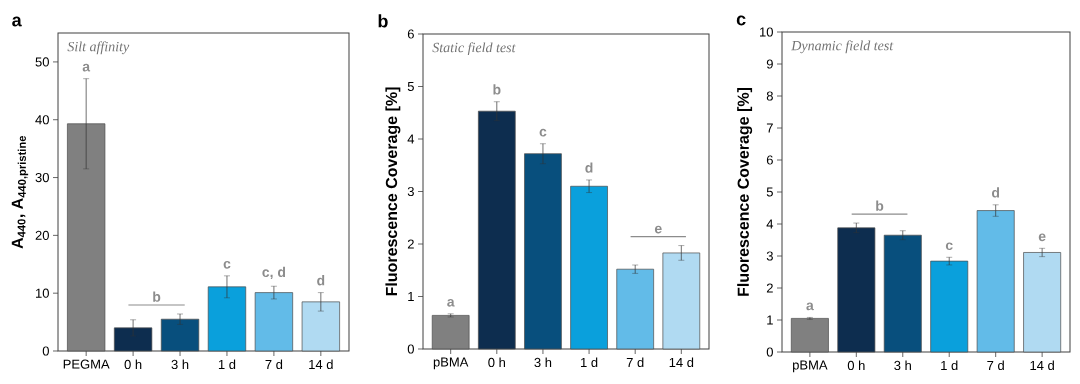 The height and width of the screenshot is (384, 1080). What do you see at coordinates (741, 20) in the screenshot?
I see `chart-title: c` at bounding box center [741, 20].